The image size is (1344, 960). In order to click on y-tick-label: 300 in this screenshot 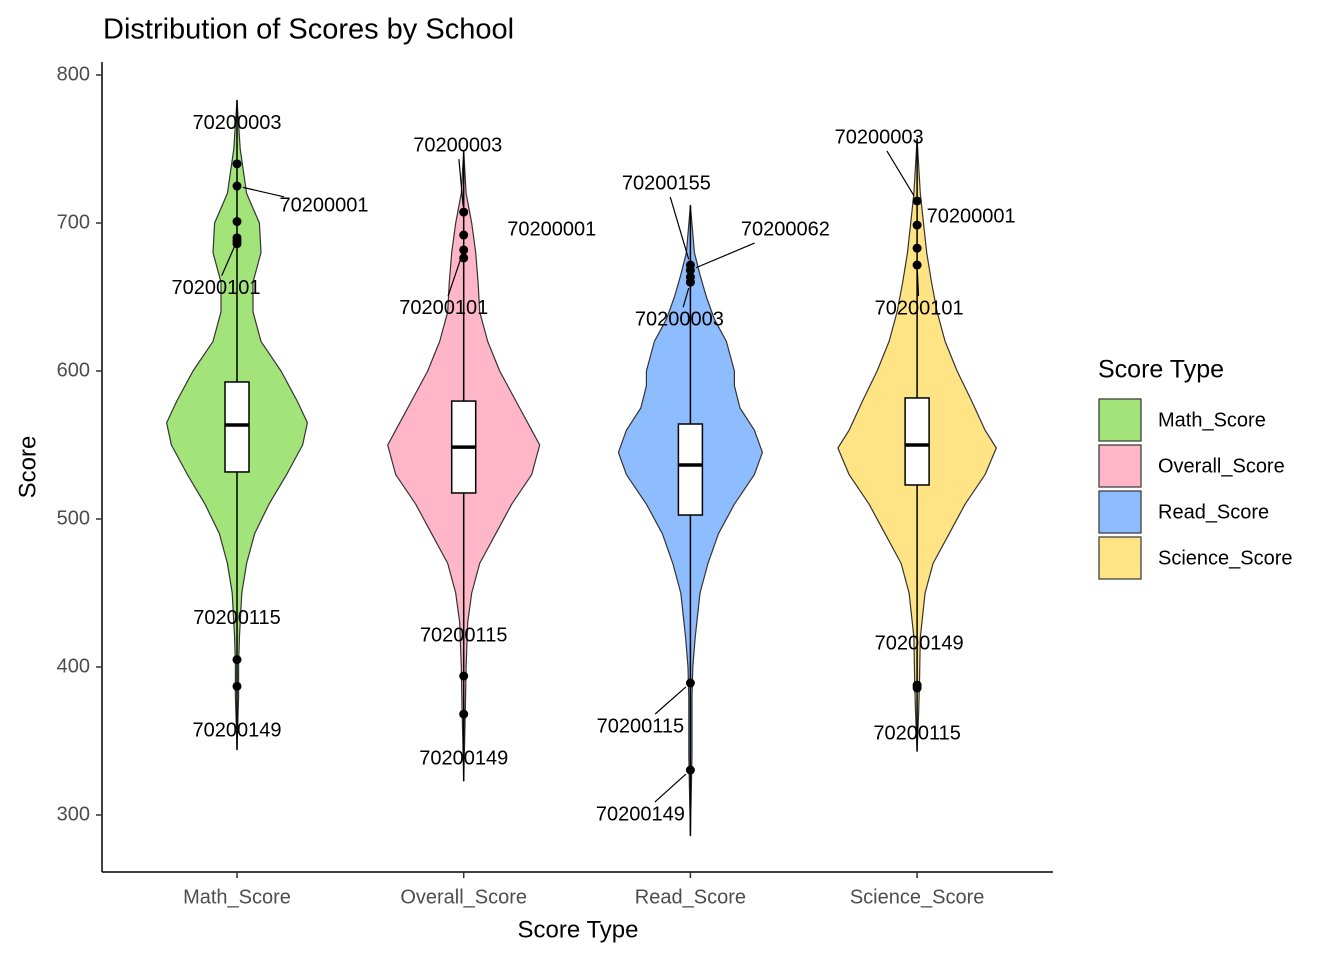, I will do `click(73, 814)`.